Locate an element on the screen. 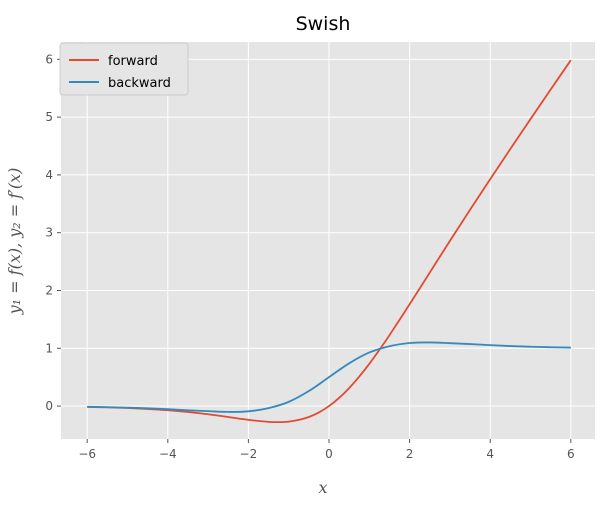 Image resolution: width=612 pixels, height=507 pixels. x-tick-label: −2 is located at coordinates (249, 454).